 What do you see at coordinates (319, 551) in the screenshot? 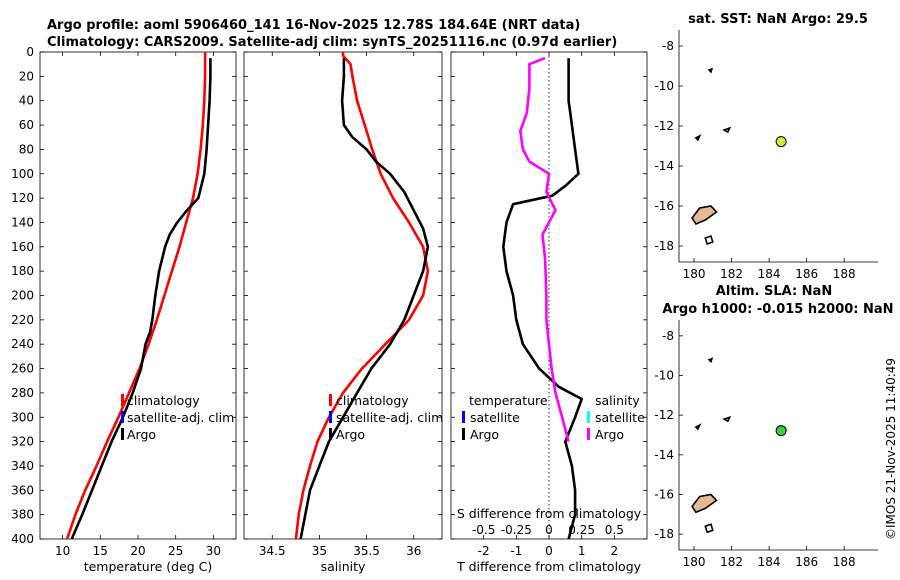
I see `x-tick-label: 35` at bounding box center [319, 551].